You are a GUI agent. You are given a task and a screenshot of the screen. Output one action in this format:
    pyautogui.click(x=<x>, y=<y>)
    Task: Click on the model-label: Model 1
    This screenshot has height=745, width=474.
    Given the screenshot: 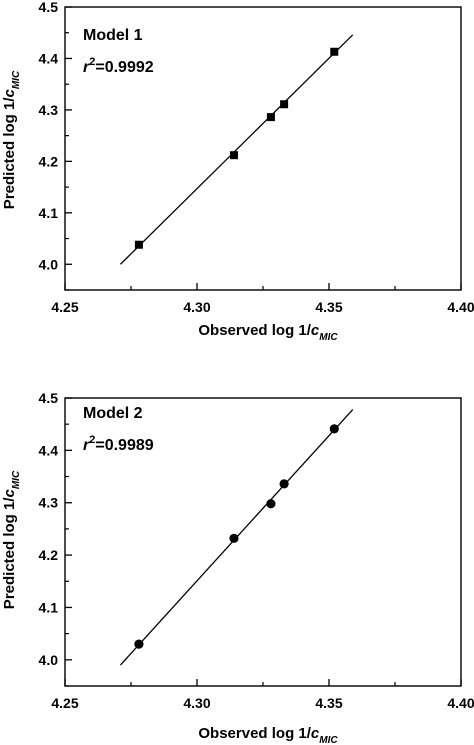 What is the action you would take?
    pyautogui.click(x=113, y=35)
    